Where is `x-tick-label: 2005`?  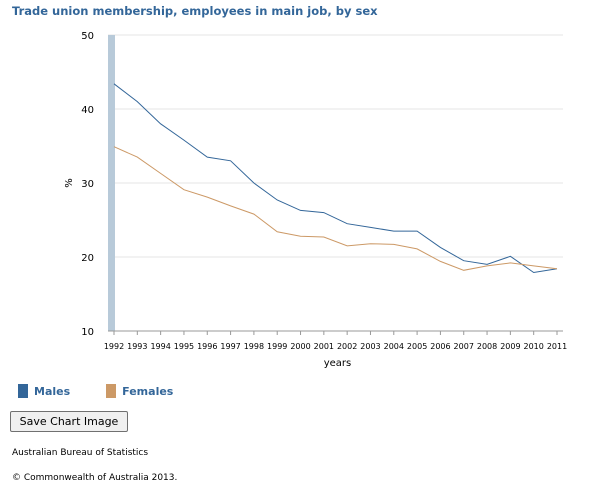
x-tick-label: 2005 is located at coordinates (417, 346).